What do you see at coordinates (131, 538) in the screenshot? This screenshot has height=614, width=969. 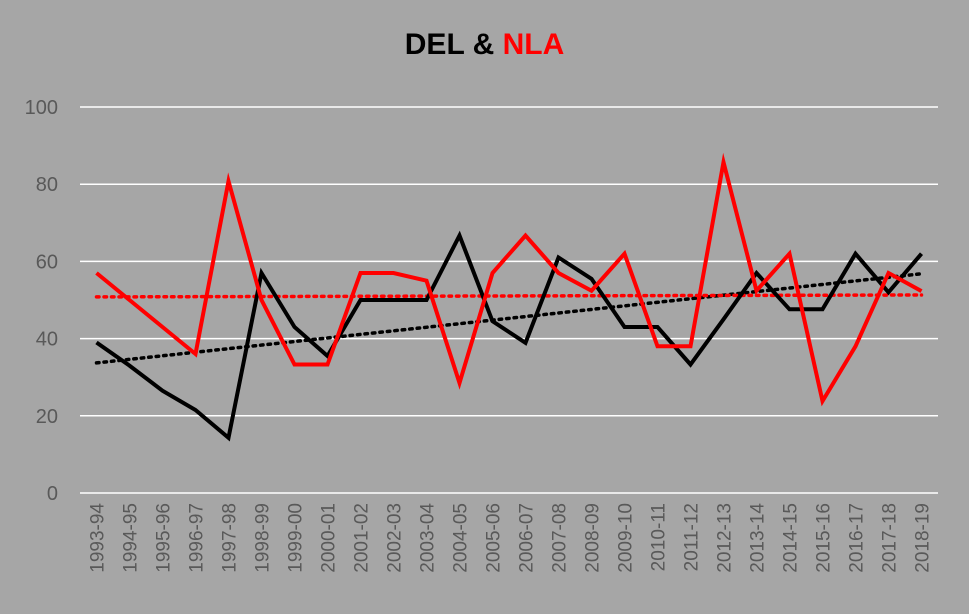 I see `x-tick-label: 1994-95` at bounding box center [131, 538].